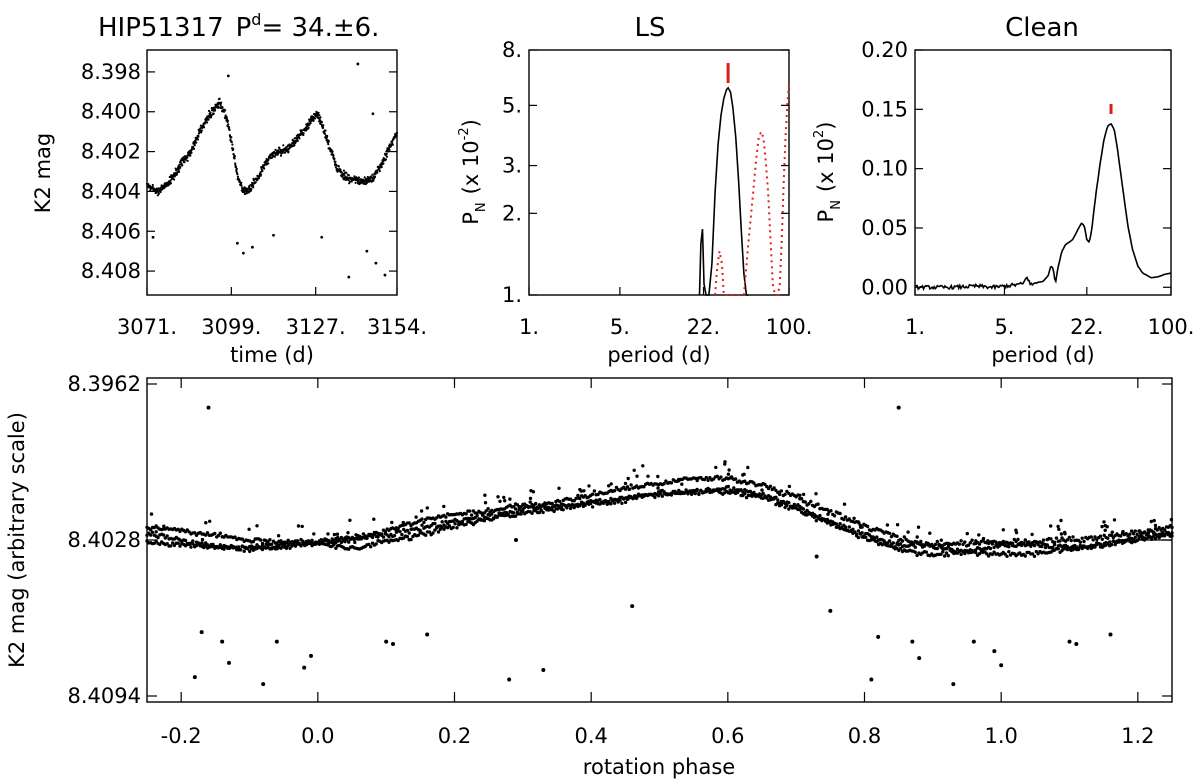 The height and width of the screenshot is (784, 1200). Describe the element at coordinates (590, 736) in the screenshot. I see `phased-x-tick-label: 0.4` at that location.